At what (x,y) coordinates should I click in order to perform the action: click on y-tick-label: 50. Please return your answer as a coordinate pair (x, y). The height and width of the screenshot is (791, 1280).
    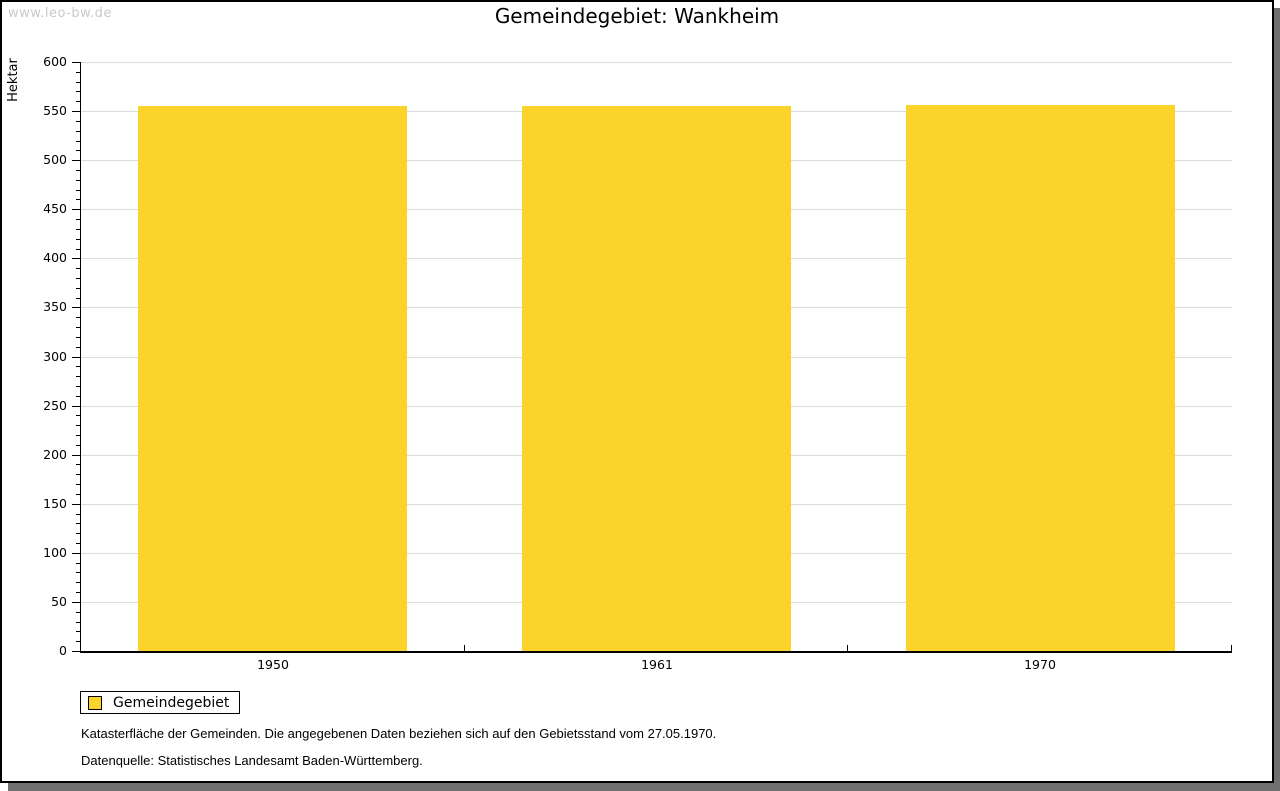
    Looking at the image, I should click on (59, 601).